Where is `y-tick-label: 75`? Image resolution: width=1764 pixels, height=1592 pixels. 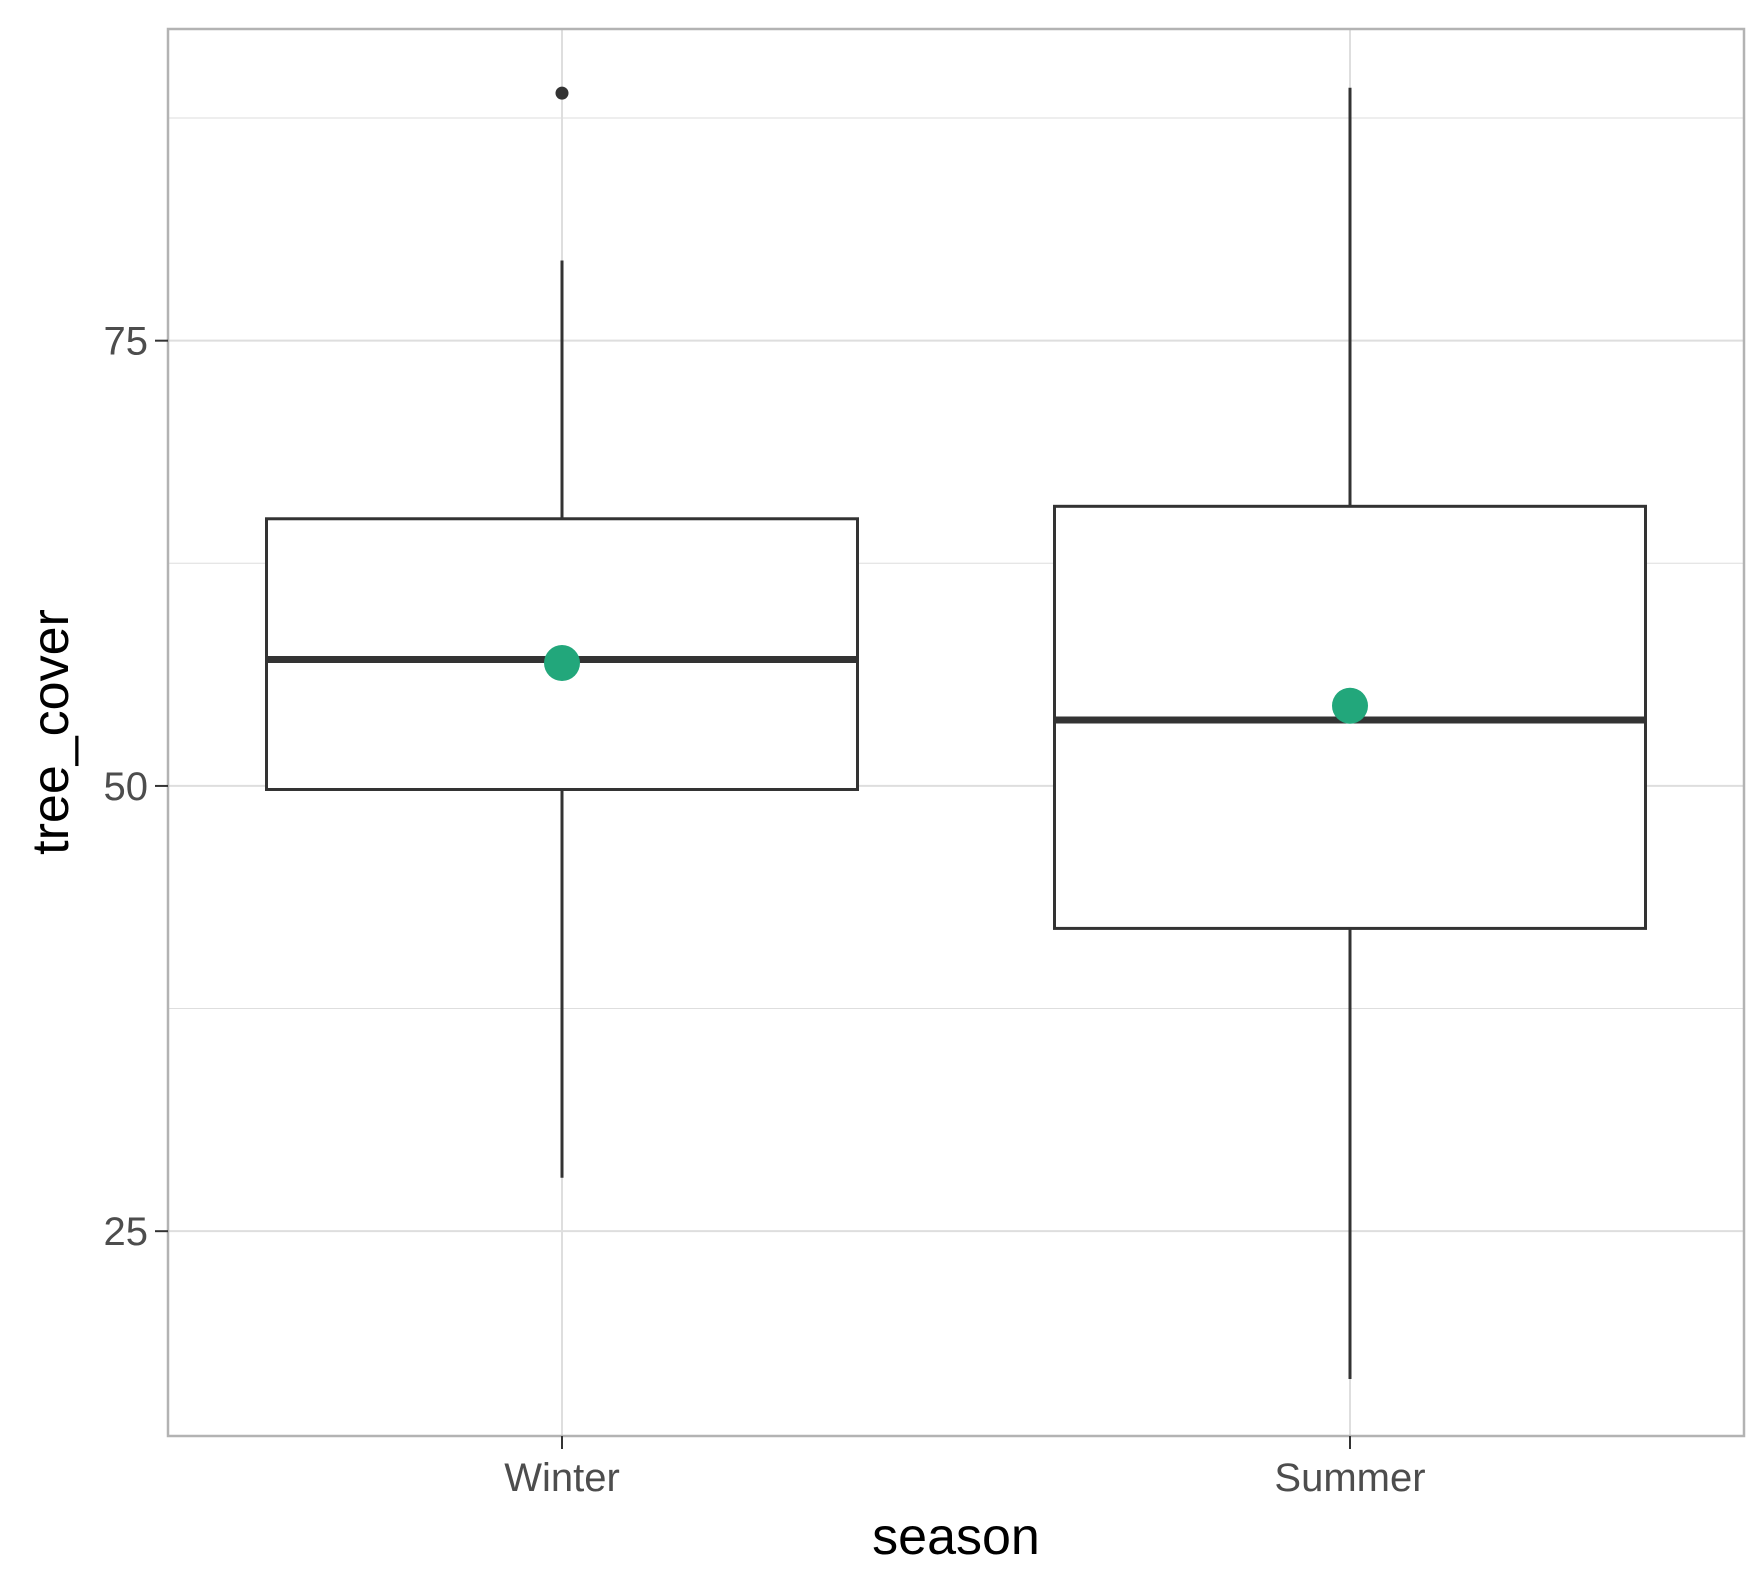 y-tick-label: 75 is located at coordinates (126, 342).